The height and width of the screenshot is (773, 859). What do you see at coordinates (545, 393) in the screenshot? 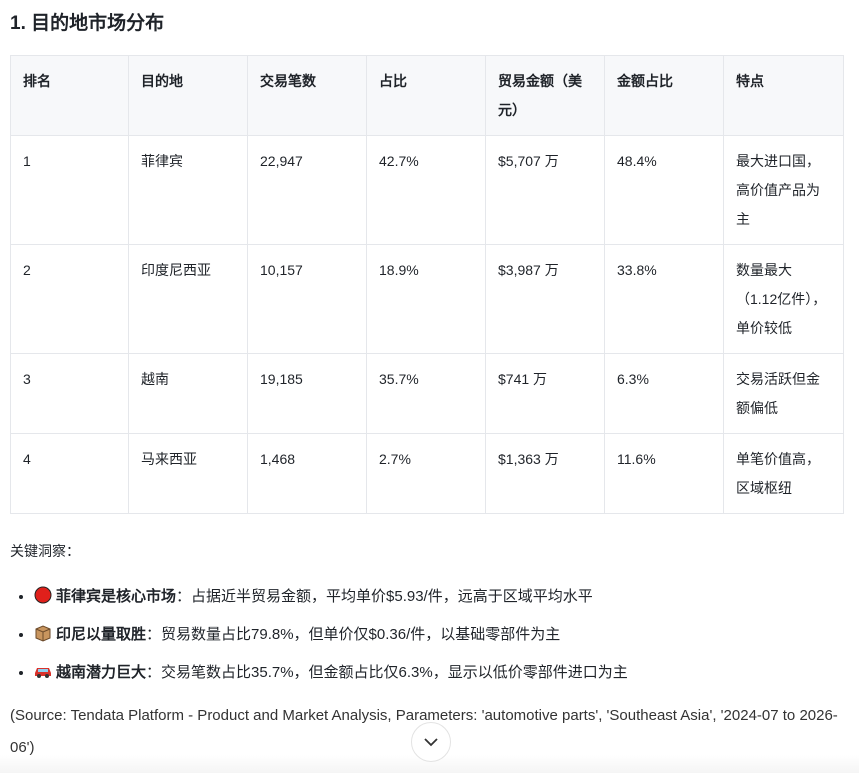
I see `table-cell: $741 万` at bounding box center [545, 393].